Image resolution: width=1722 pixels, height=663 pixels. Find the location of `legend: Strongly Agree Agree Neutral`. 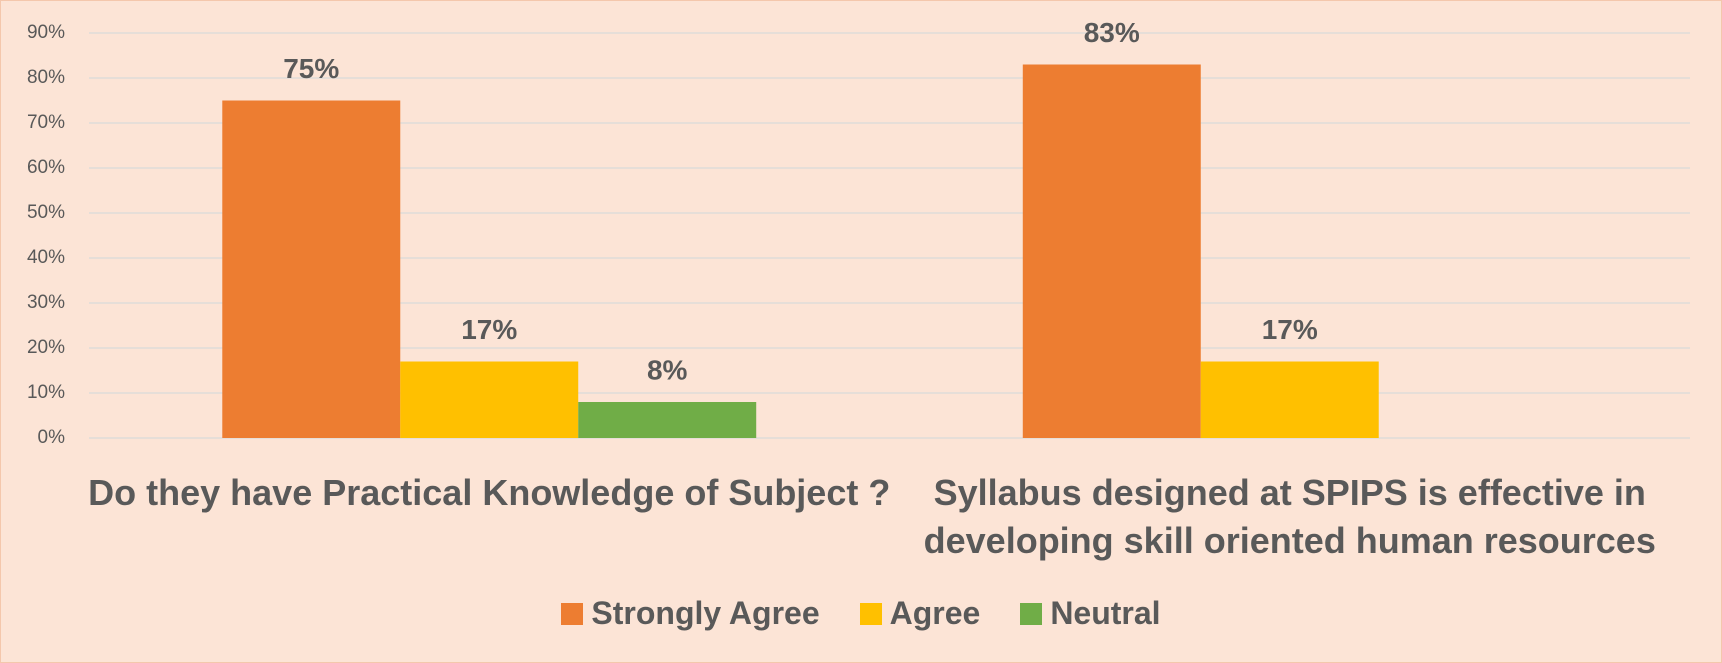

legend: Strongly Agree Agree Neutral is located at coordinates (861, 613).